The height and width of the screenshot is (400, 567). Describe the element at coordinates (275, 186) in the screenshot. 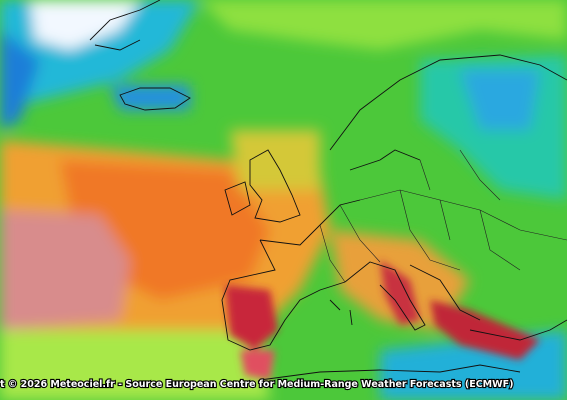

I see `britain-coast` at that location.